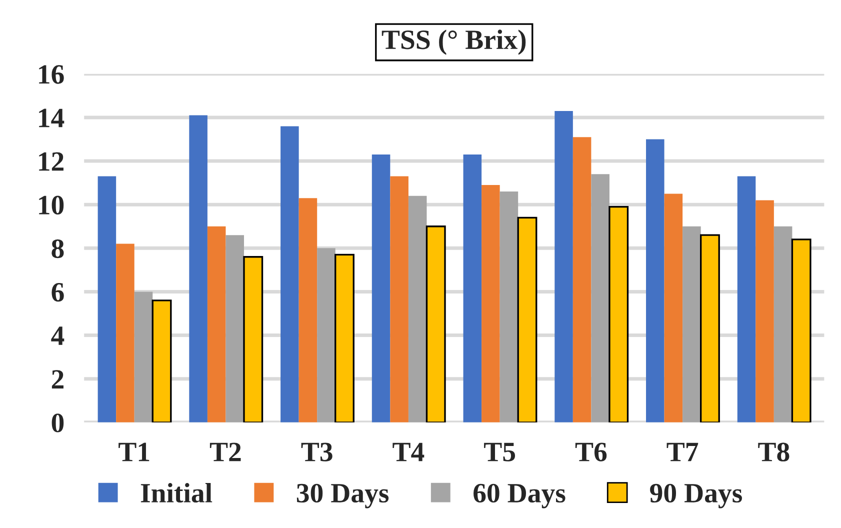  I want to click on legend-label: 30 Days, so click(342, 496).